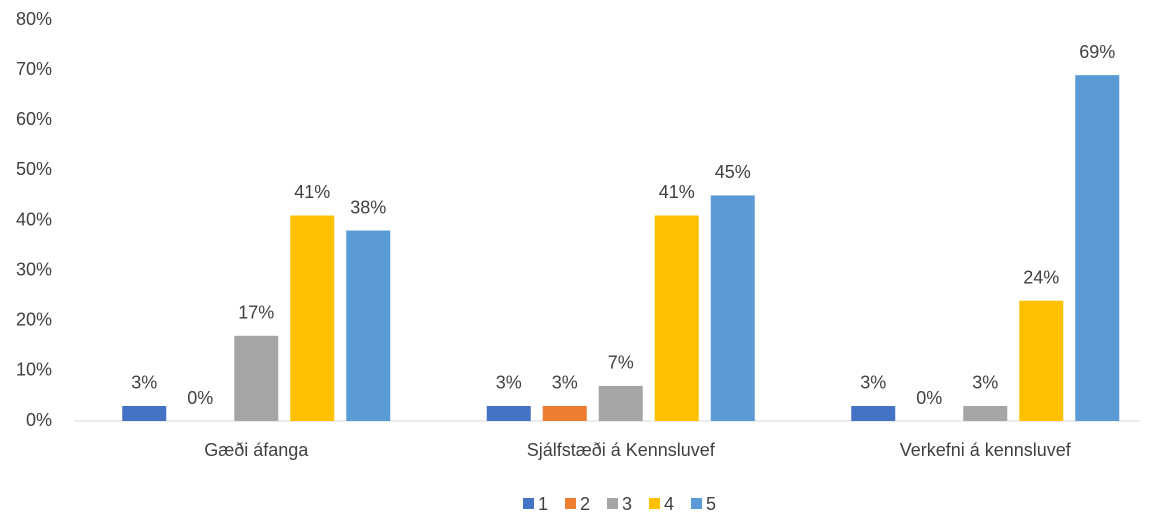 The image size is (1158, 515). What do you see at coordinates (34, 119) in the screenshot?
I see `y-tick-label: 60%` at bounding box center [34, 119].